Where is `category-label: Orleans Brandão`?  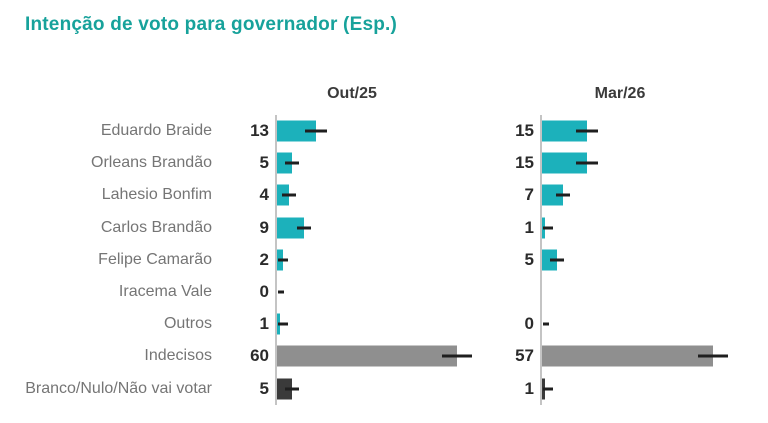 category-label: Orleans Brandão is located at coordinates (151, 163).